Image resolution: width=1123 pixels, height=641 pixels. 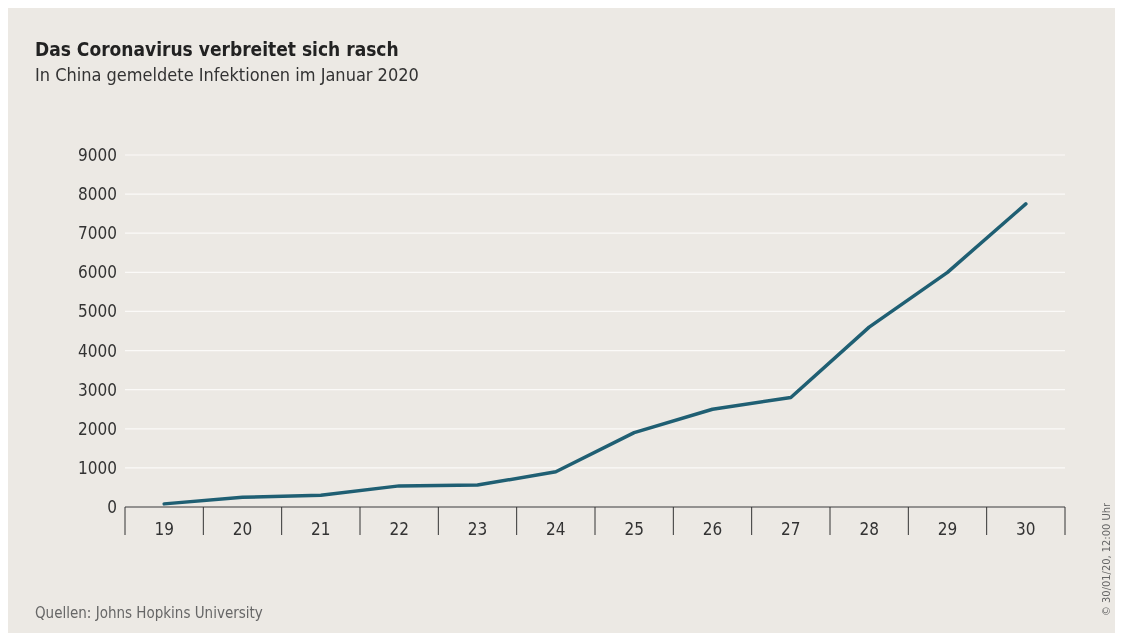 I want to click on x-tick-label: 29, so click(x=947, y=529).